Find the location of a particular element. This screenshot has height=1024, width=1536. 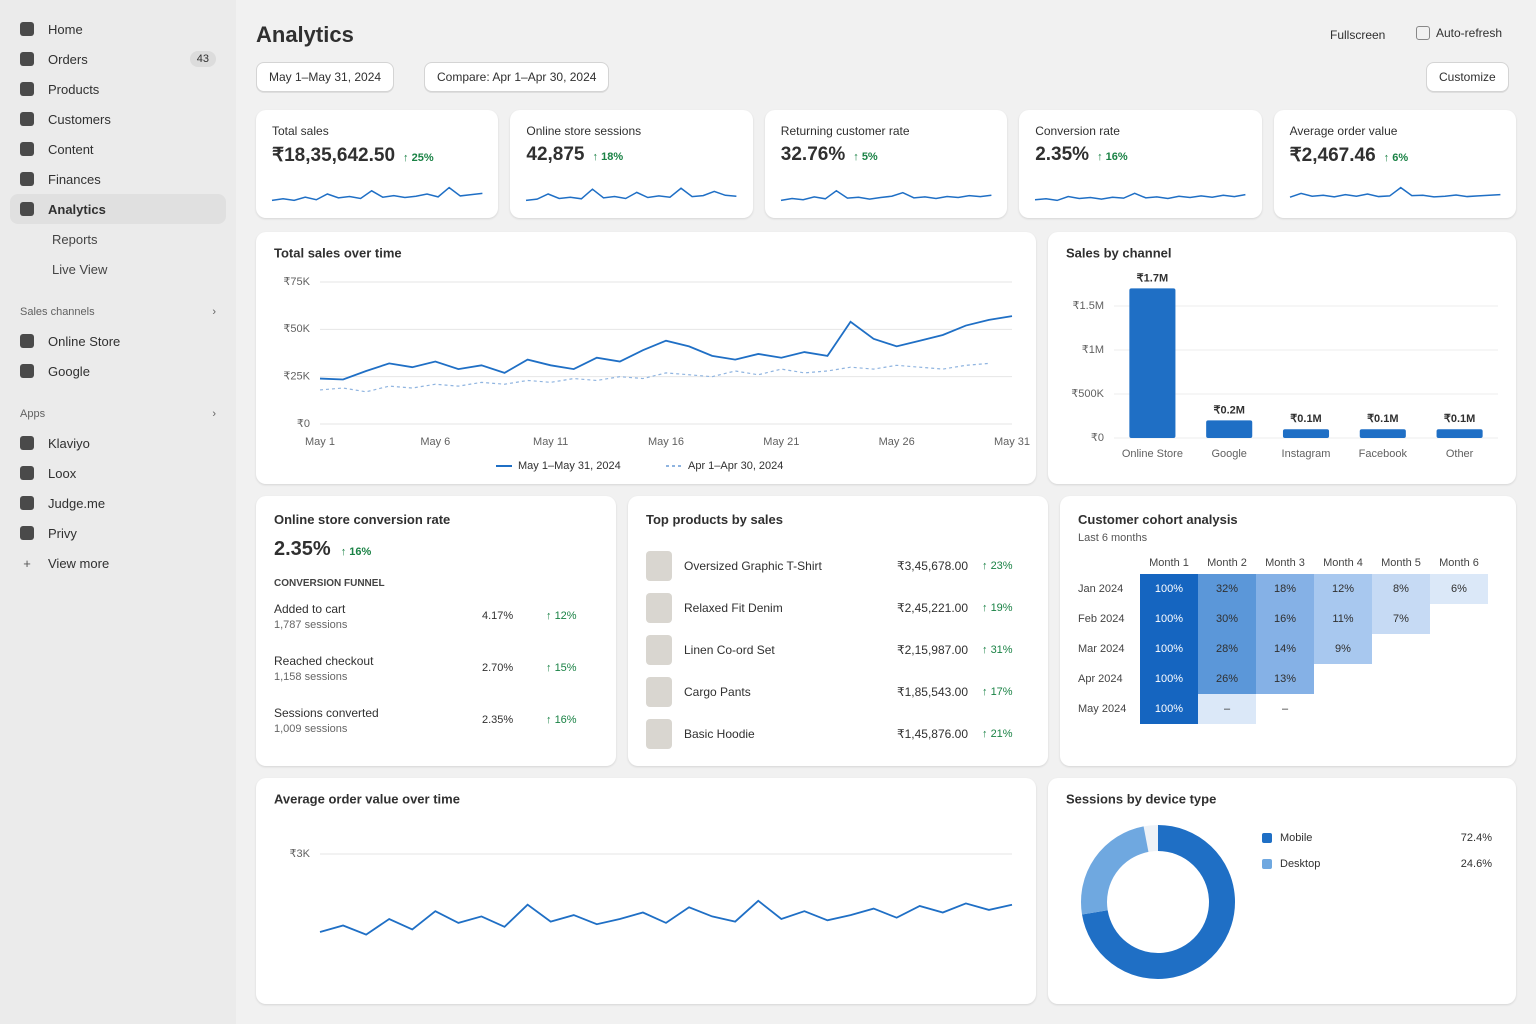

nav-item: Loox is located at coordinates (118, 473).